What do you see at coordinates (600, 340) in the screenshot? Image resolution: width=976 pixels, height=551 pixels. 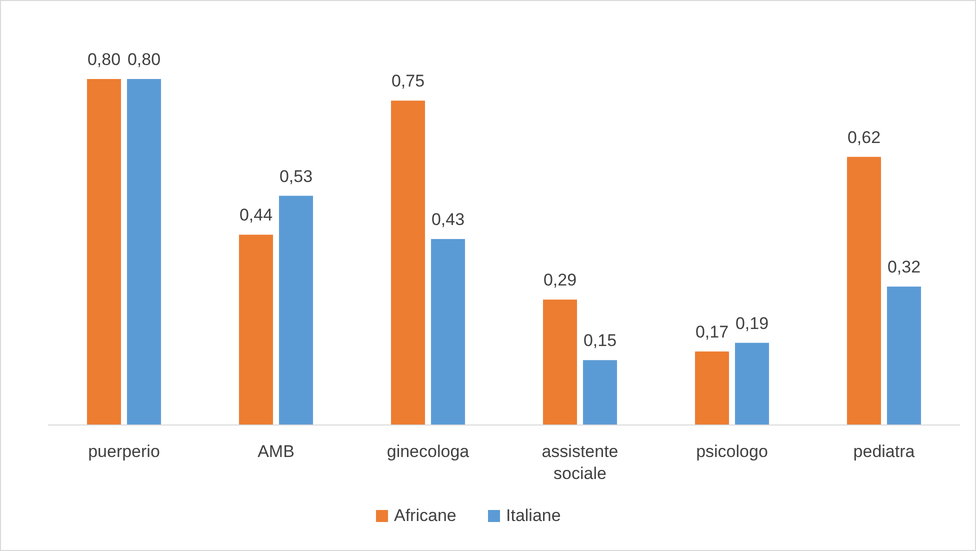 I see `data-label: 0,15` at bounding box center [600, 340].